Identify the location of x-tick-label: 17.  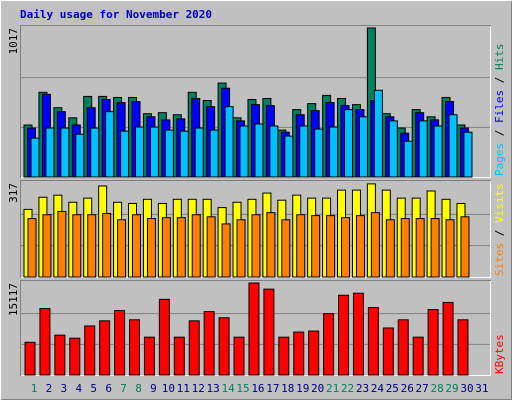
(272, 388).